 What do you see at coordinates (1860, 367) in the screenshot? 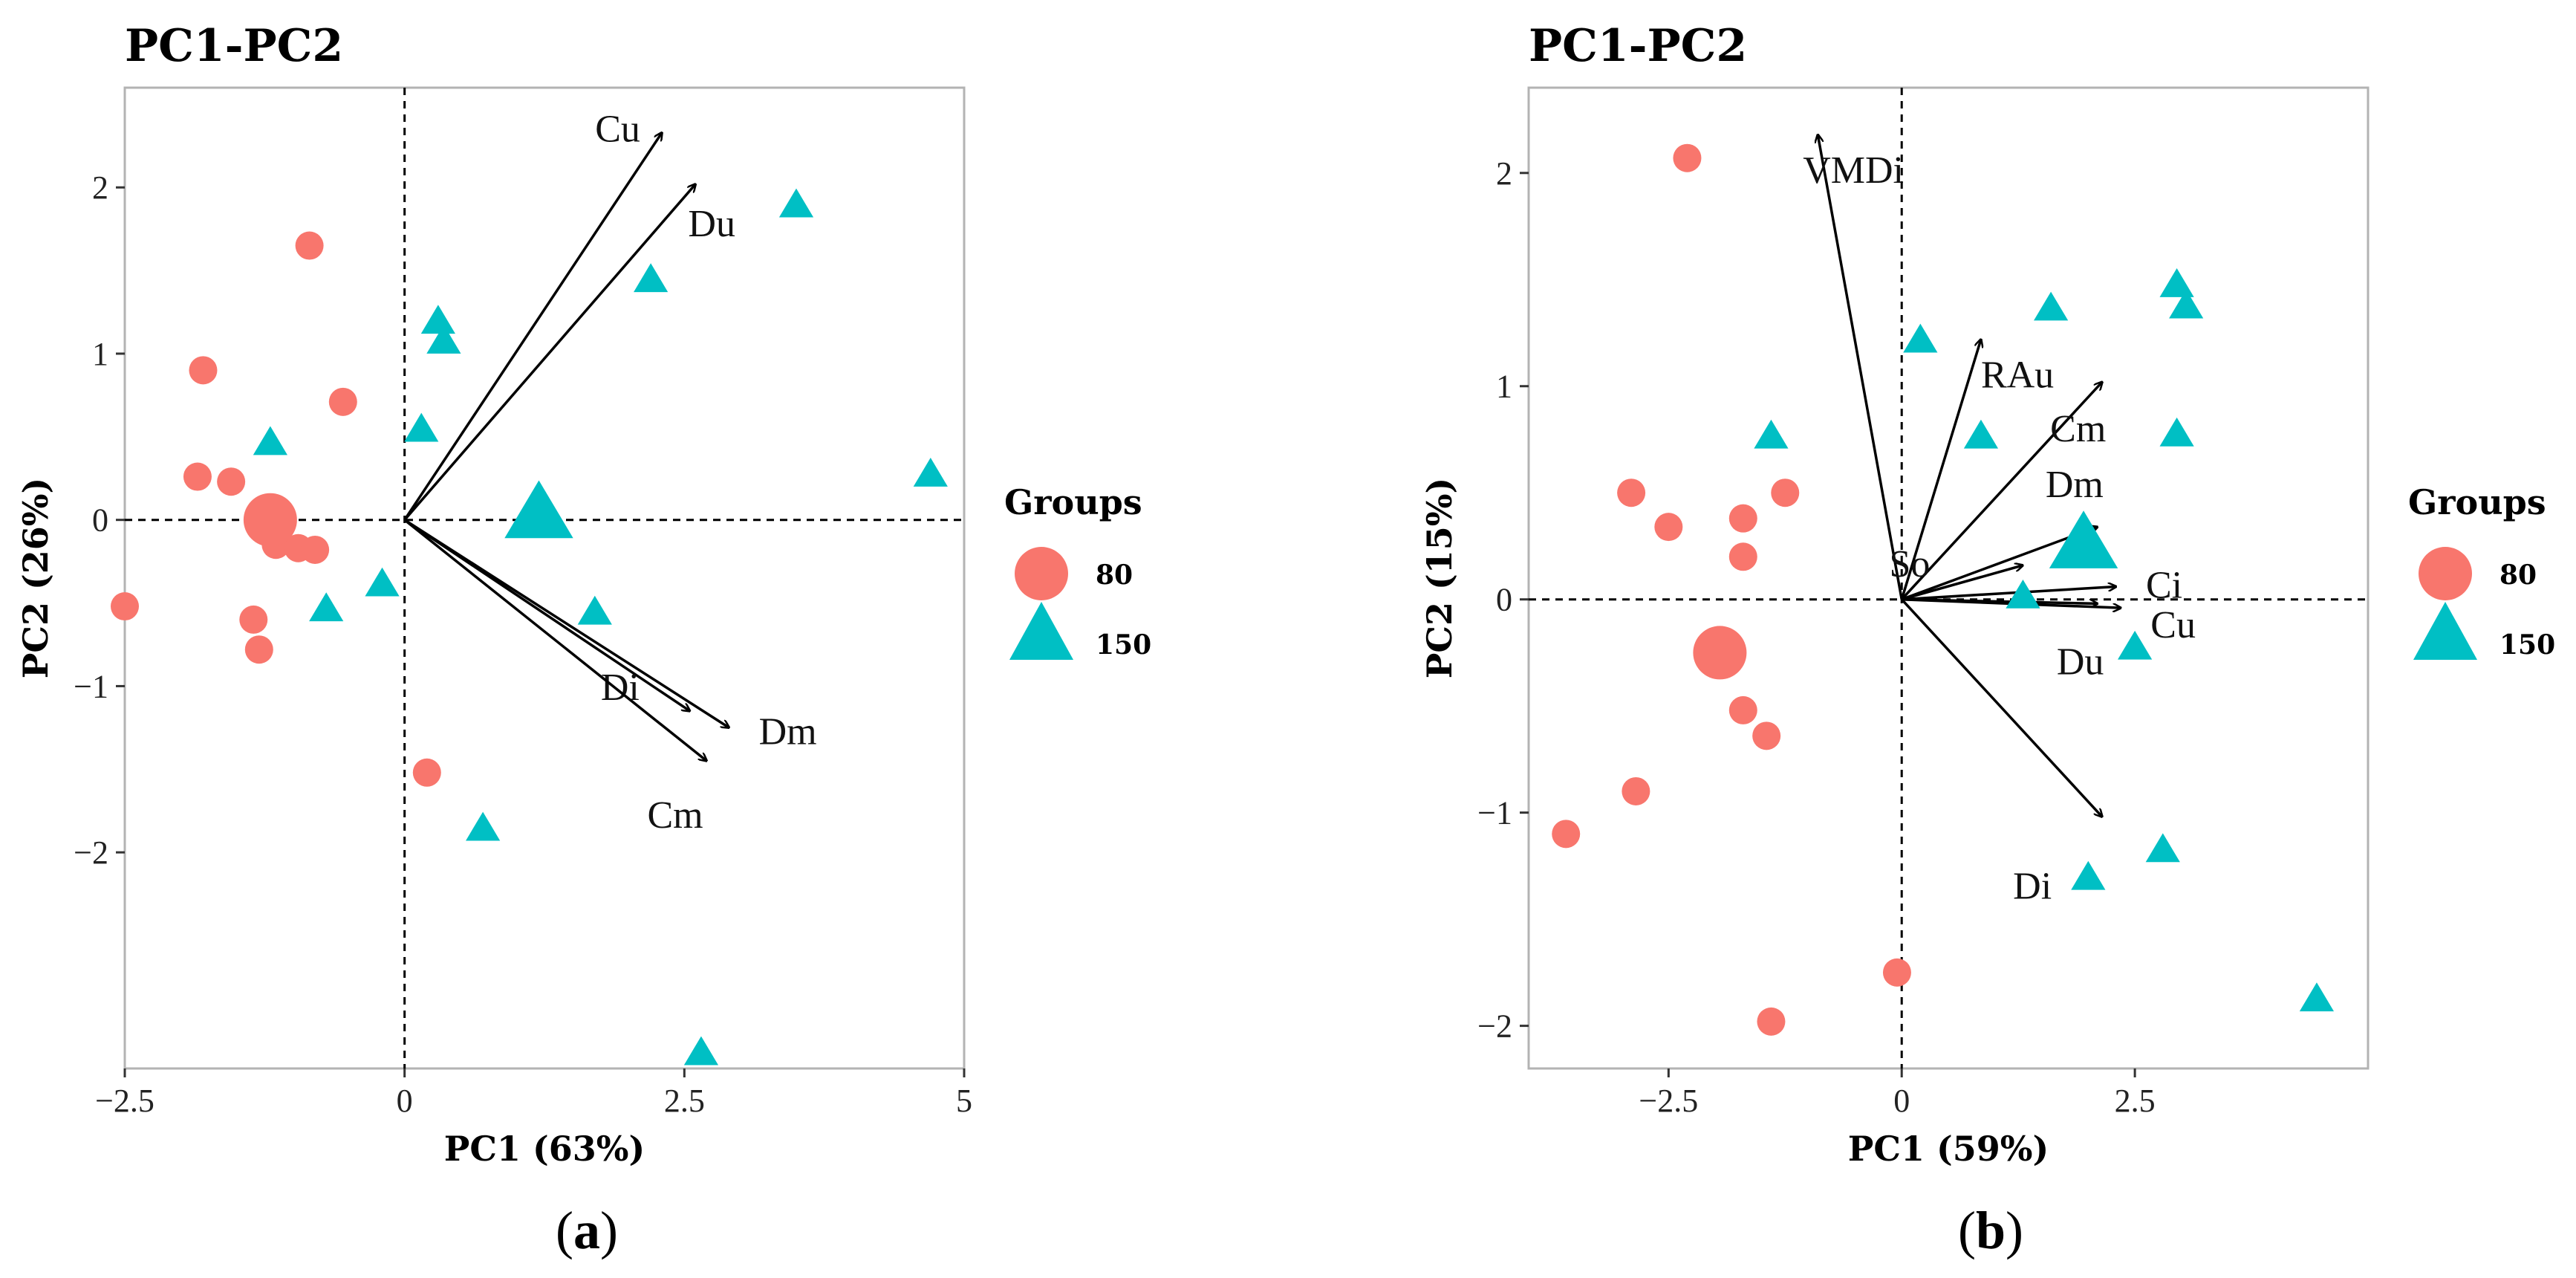
I see `panel-b-vector-vmdi` at bounding box center [1860, 367].